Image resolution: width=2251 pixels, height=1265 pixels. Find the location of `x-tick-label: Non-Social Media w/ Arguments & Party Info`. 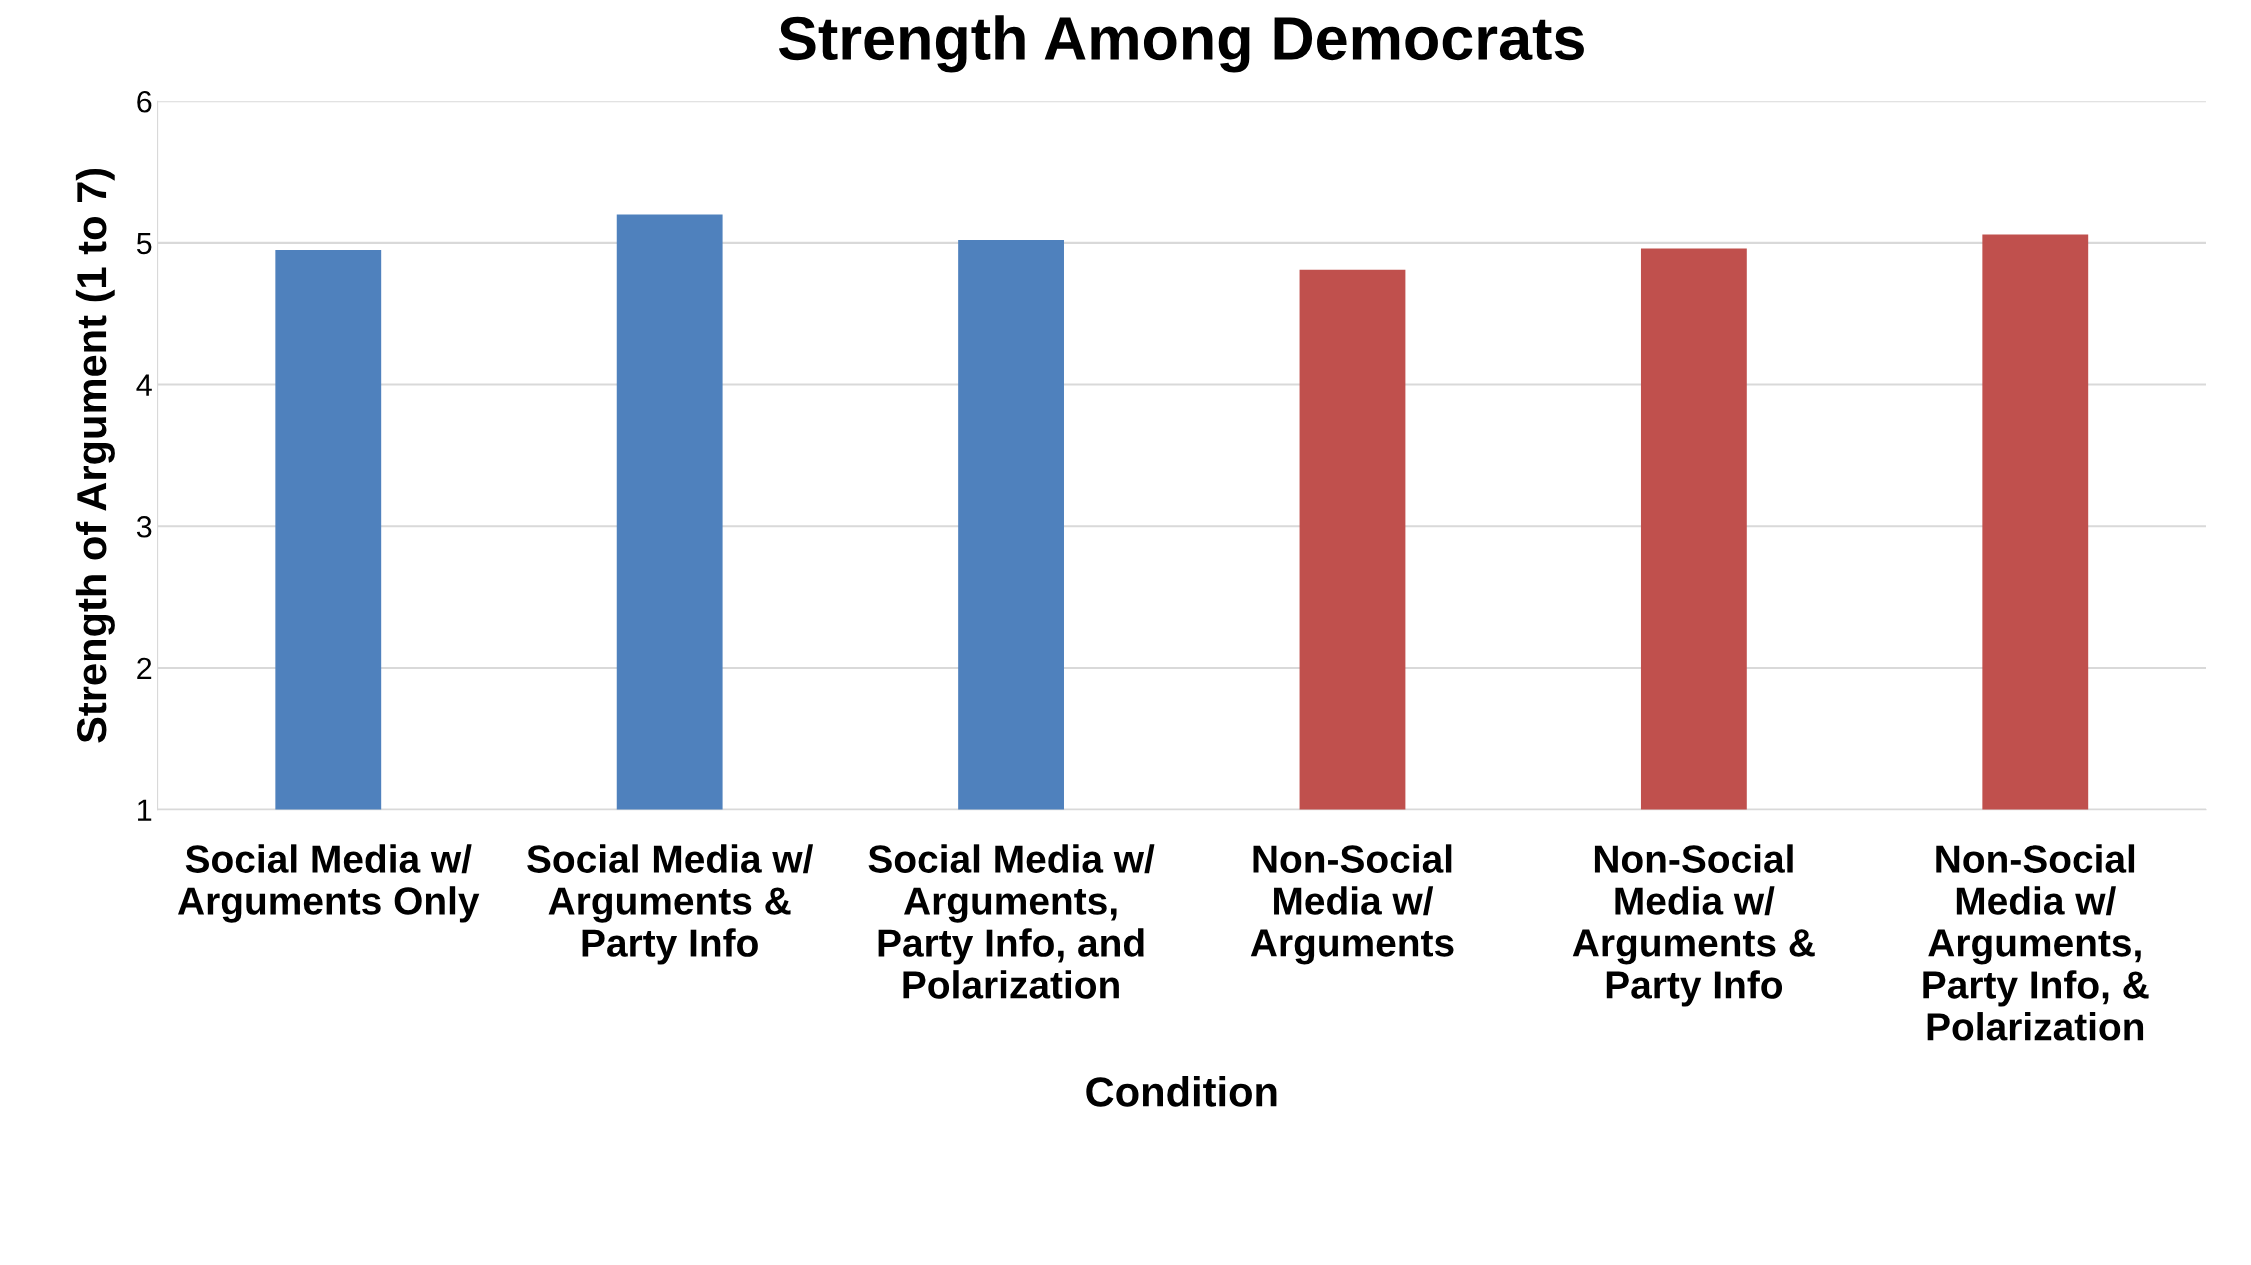

x-tick-label: Non-Social Media w/ Arguments & Party Info is located at coordinates (1693, 925).